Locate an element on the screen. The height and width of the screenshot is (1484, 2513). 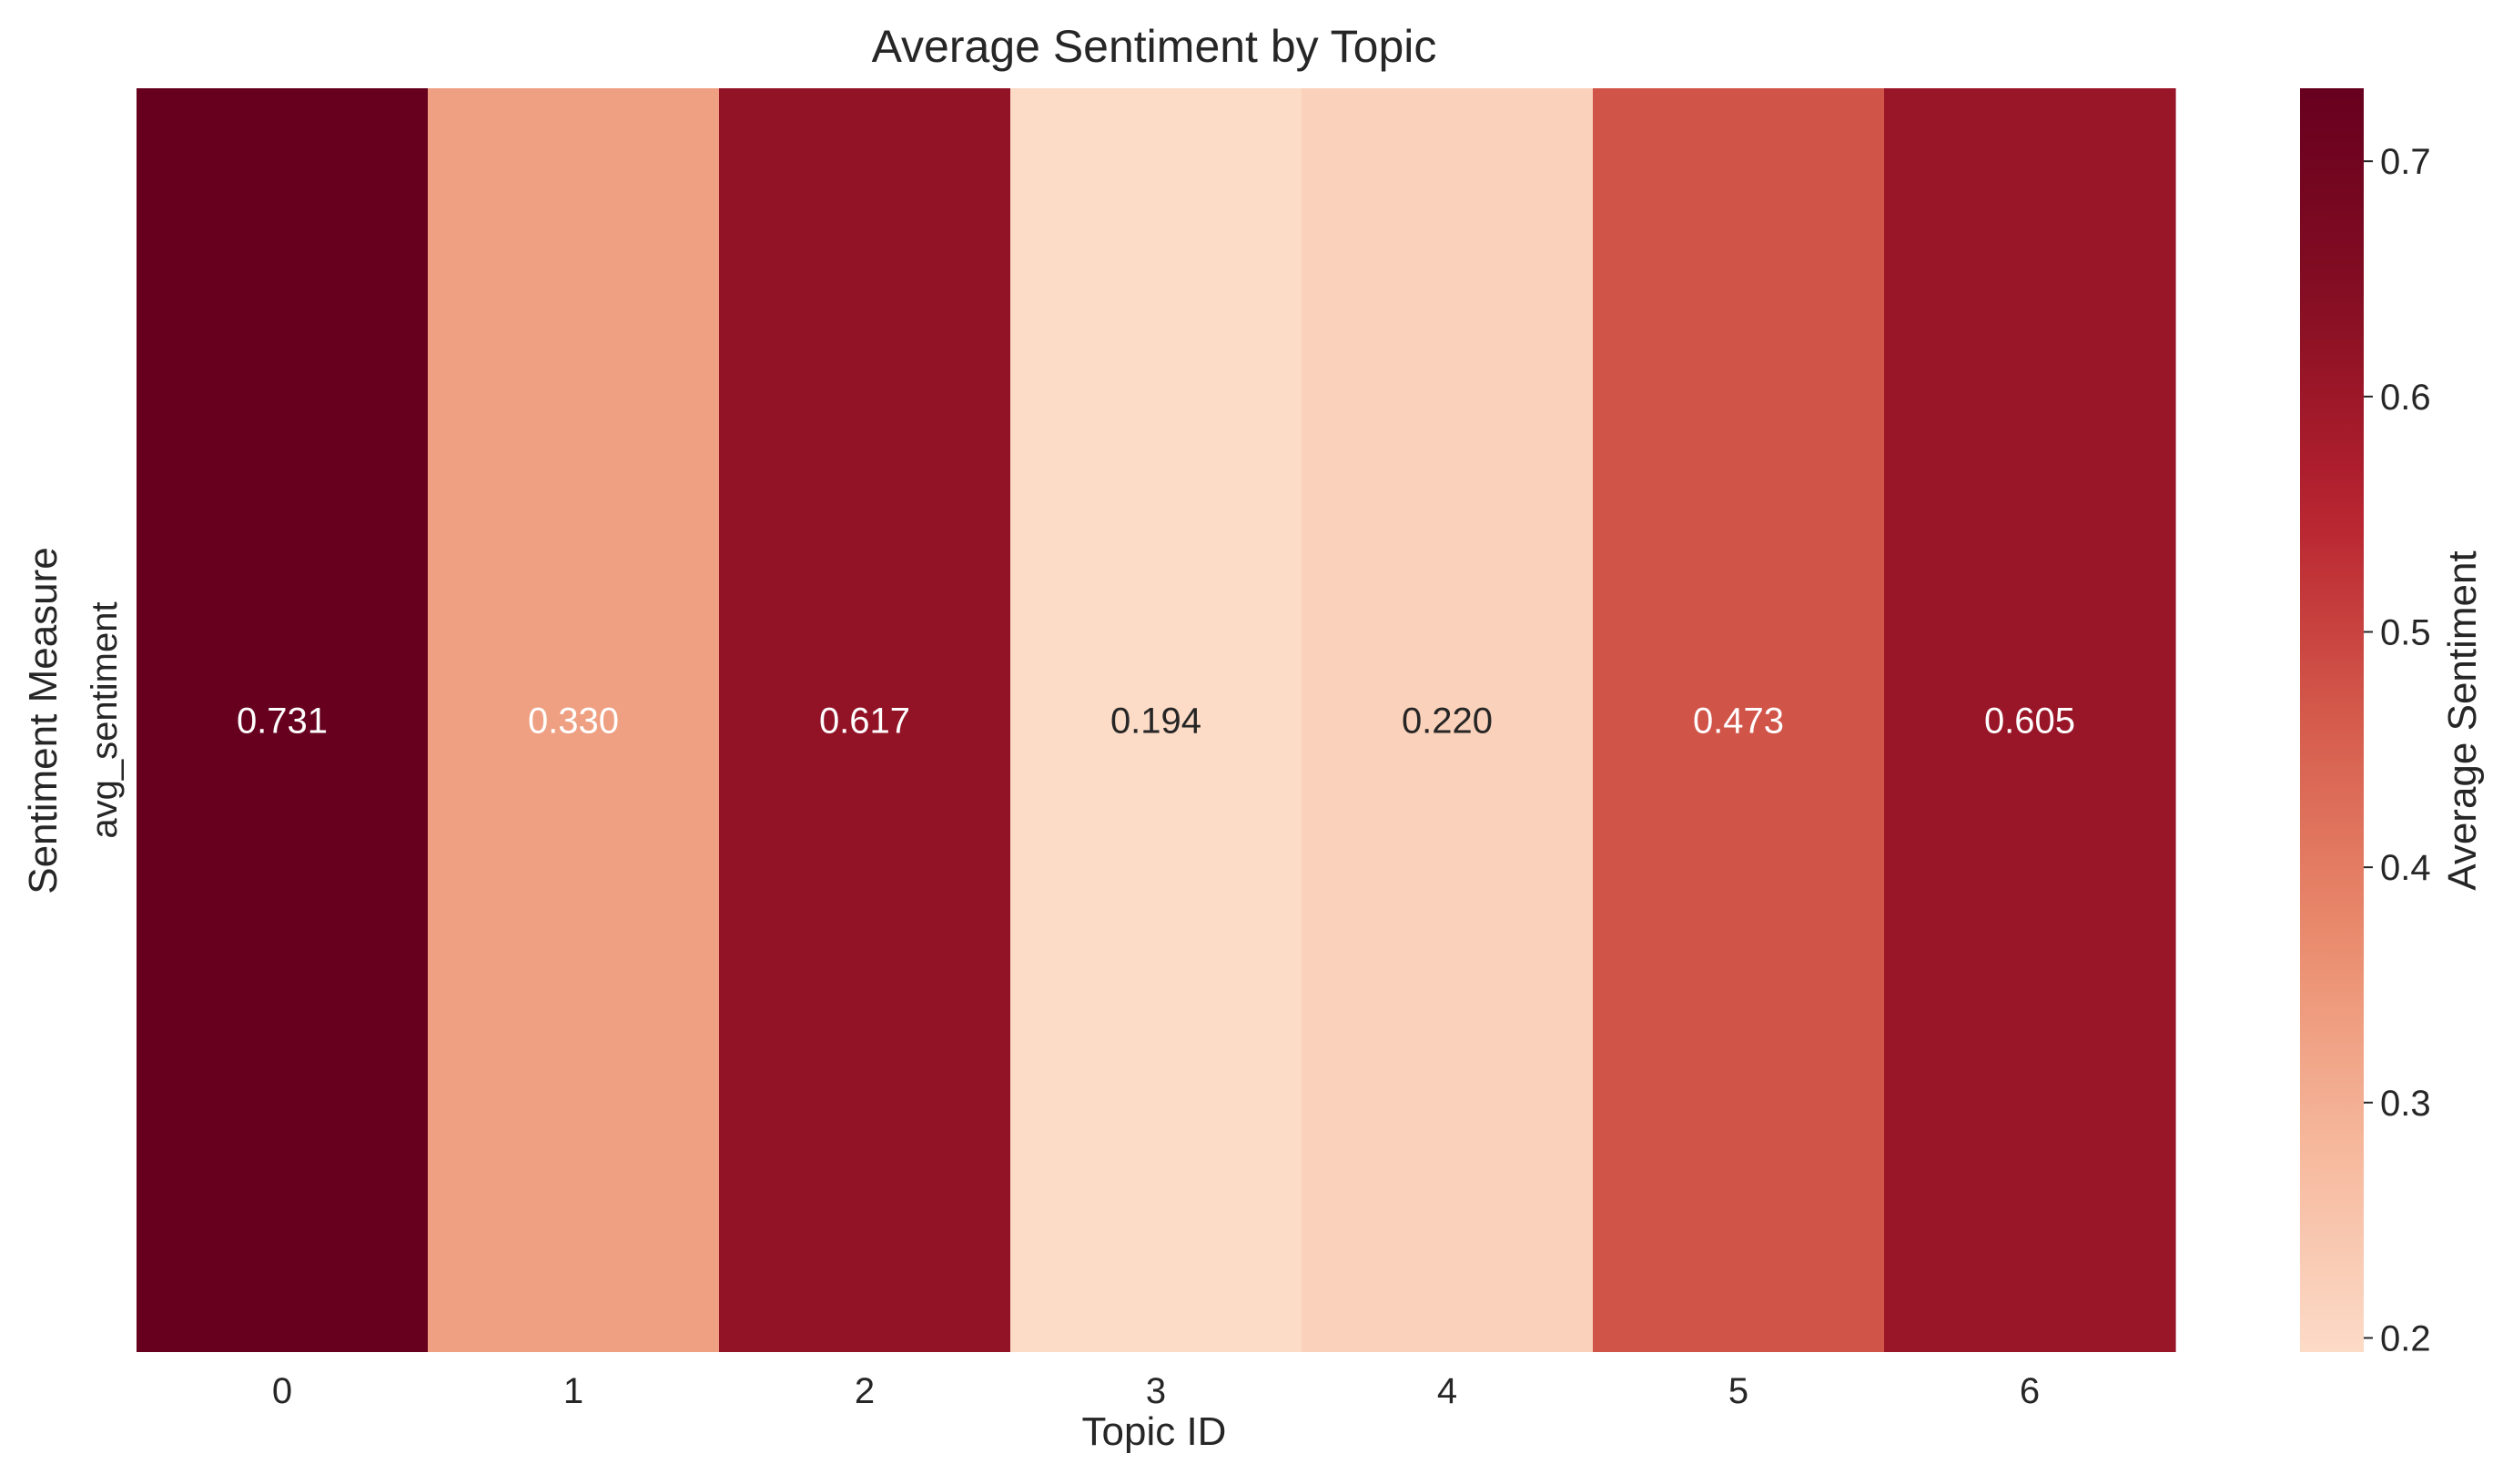
cell-value-label: 0.220 is located at coordinates (1448, 722).